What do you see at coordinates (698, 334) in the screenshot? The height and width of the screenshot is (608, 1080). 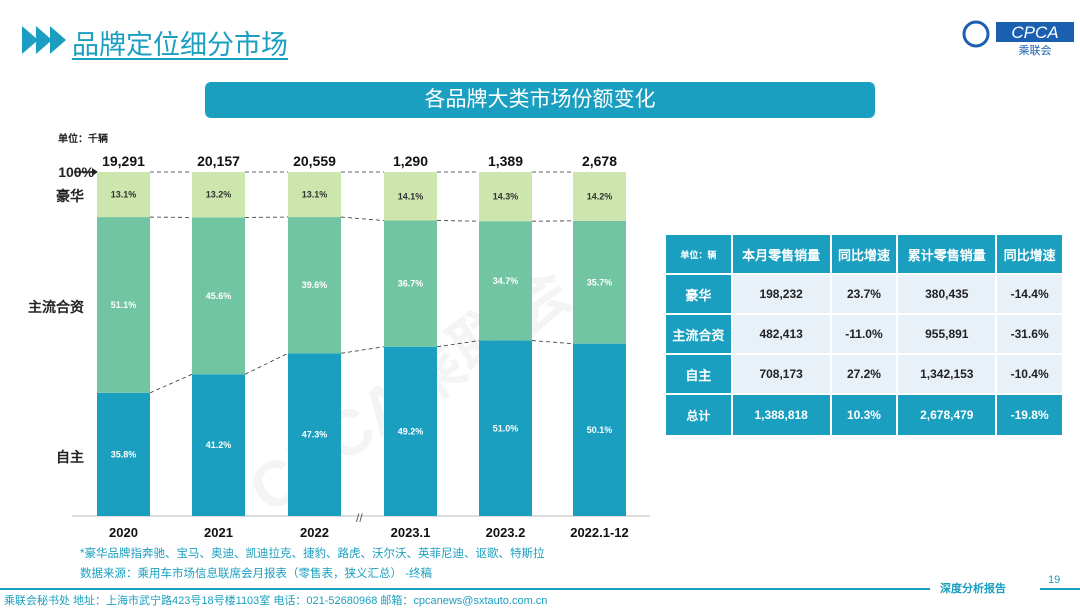 I see `row-label: 主流合资` at bounding box center [698, 334].